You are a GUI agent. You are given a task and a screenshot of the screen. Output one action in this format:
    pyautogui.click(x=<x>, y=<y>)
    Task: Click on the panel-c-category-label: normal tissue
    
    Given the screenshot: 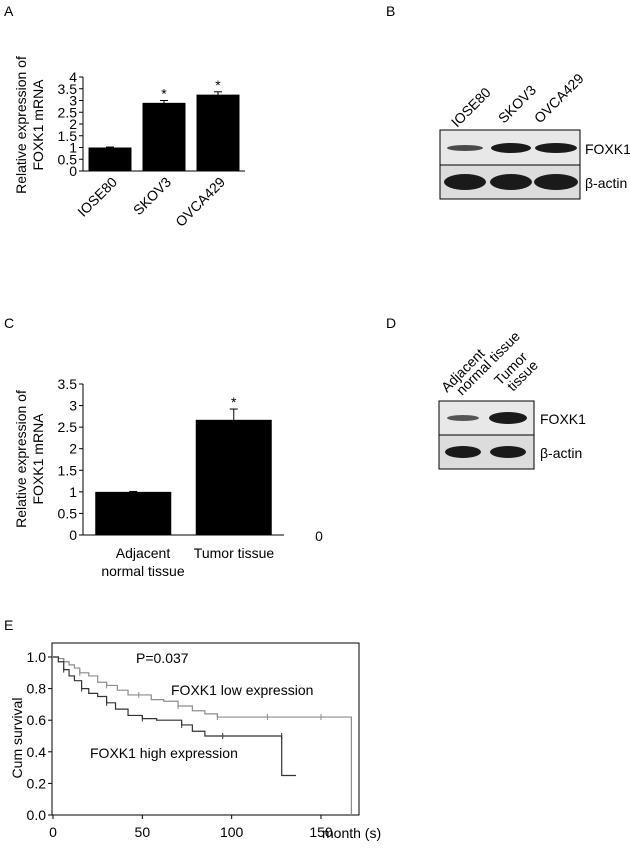 What is the action you would take?
    pyautogui.click(x=142, y=571)
    